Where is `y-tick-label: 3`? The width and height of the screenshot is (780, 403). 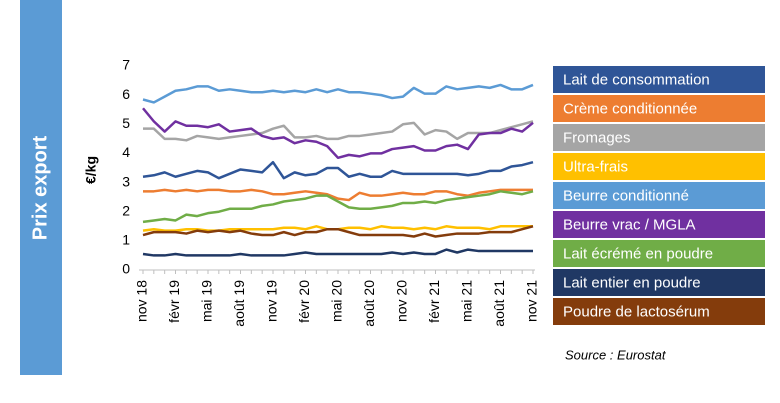
y-tick-label: 3 is located at coordinates (126, 181).